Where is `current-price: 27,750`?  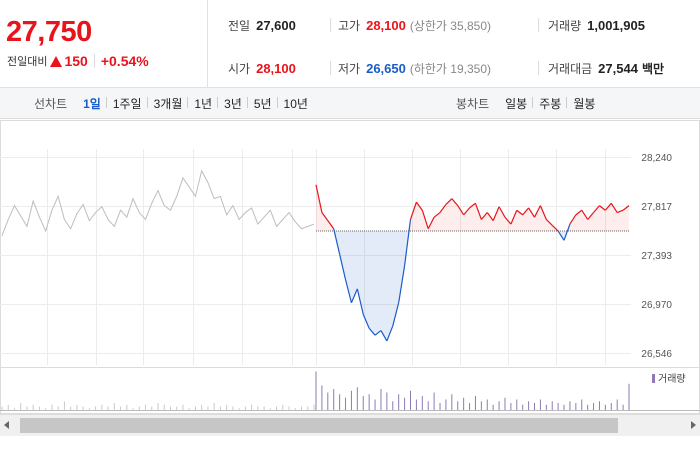 current-price: 27,750 is located at coordinates (49, 32).